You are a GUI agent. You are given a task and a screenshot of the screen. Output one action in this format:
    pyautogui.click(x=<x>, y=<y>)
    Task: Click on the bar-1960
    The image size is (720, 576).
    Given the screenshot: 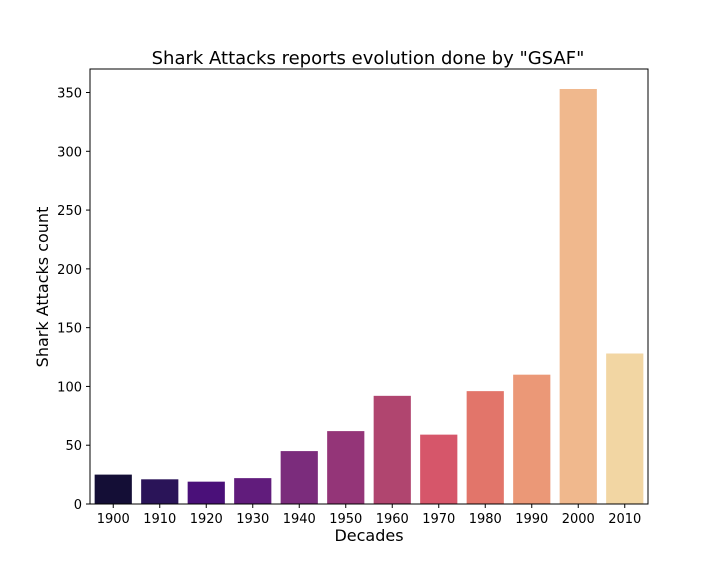 What is the action you would take?
    pyautogui.click(x=392, y=449)
    